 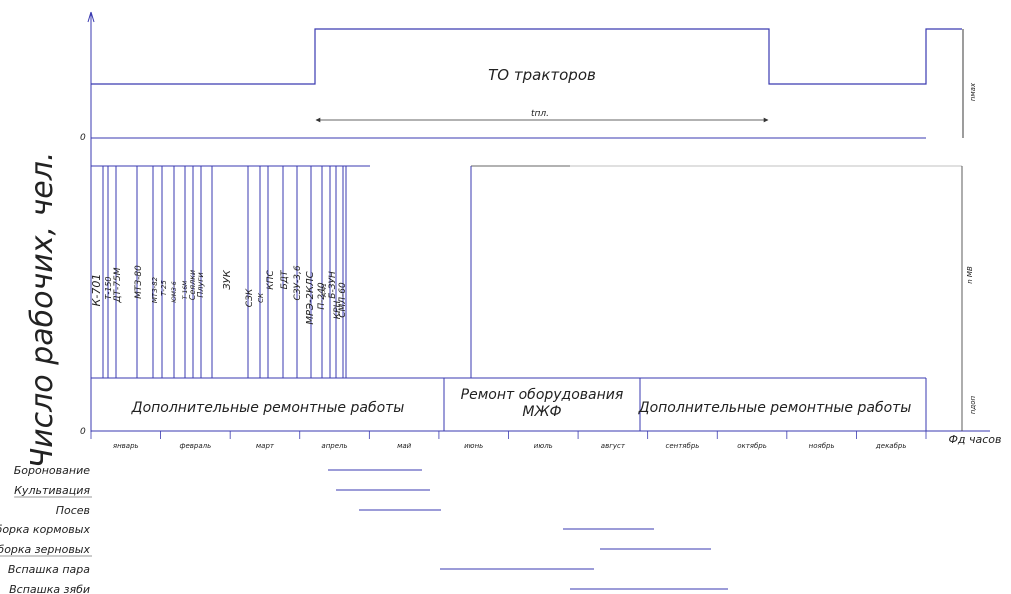 I want to click on machine-label: А-41, so click(x=324, y=290).